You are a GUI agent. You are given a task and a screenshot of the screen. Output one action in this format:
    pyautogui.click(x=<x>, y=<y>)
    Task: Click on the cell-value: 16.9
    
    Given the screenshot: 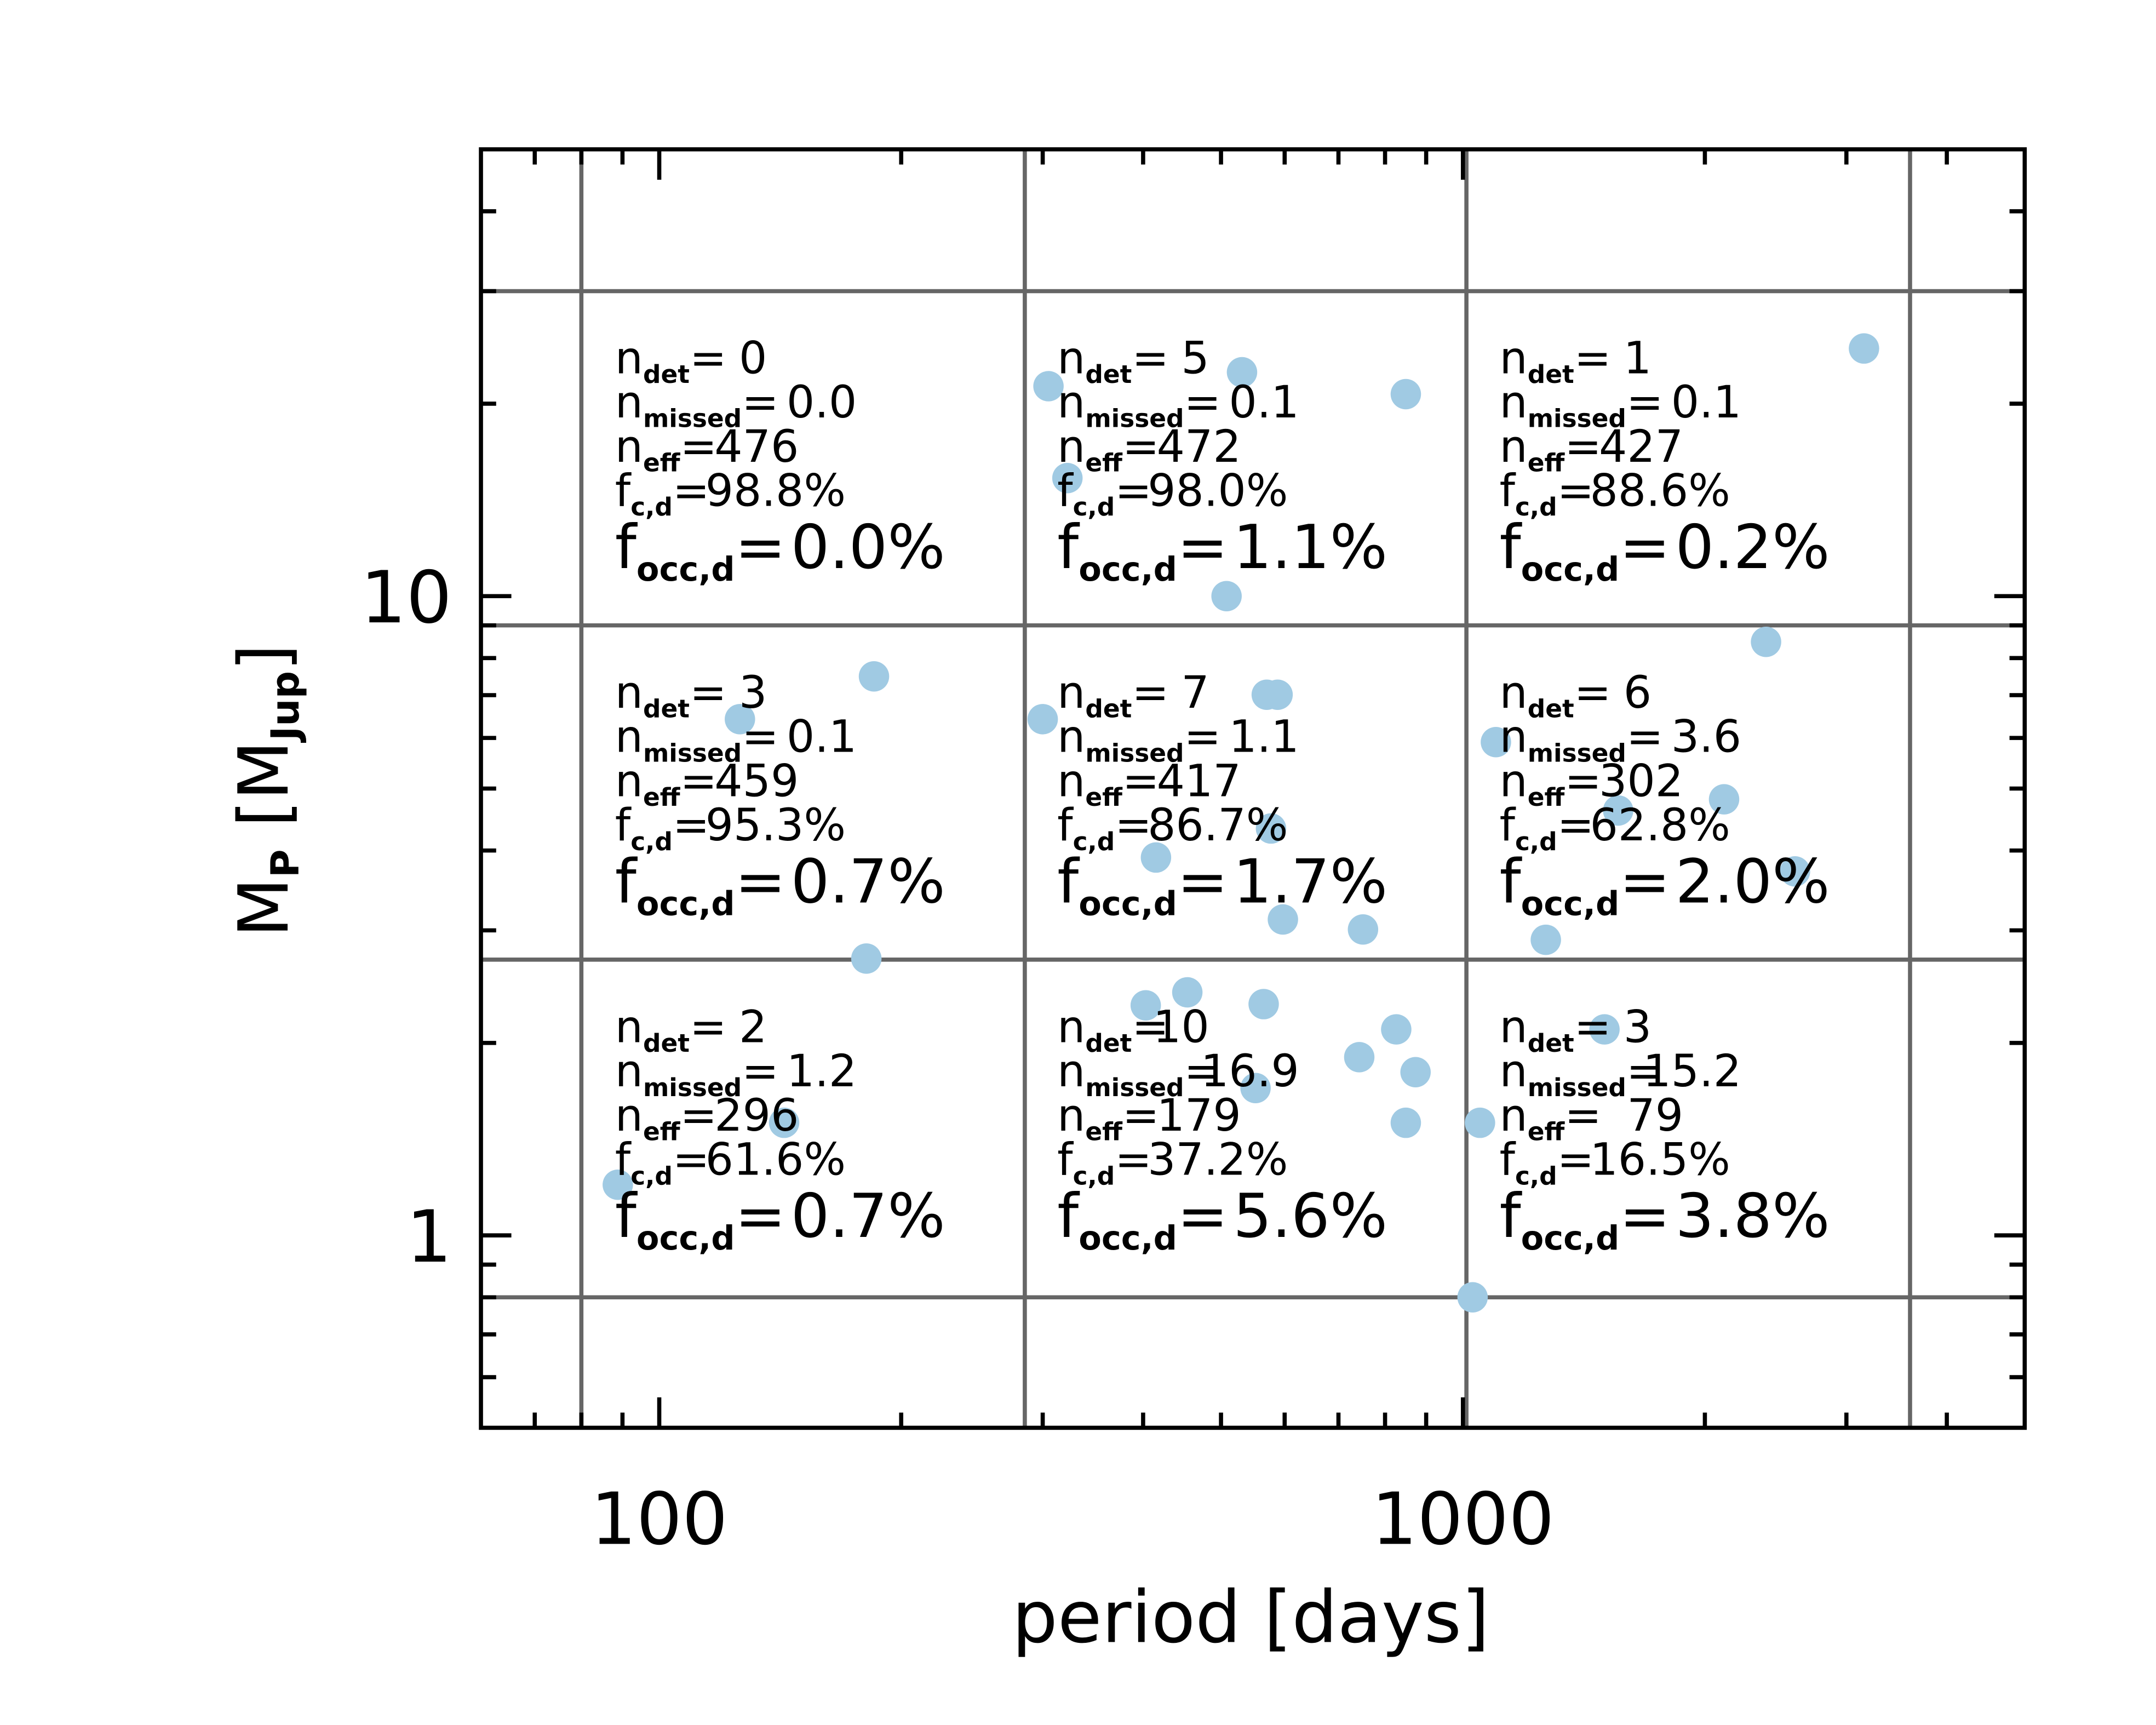 What is the action you would take?
    pyautogui.click(x=1250, y=1071)
    